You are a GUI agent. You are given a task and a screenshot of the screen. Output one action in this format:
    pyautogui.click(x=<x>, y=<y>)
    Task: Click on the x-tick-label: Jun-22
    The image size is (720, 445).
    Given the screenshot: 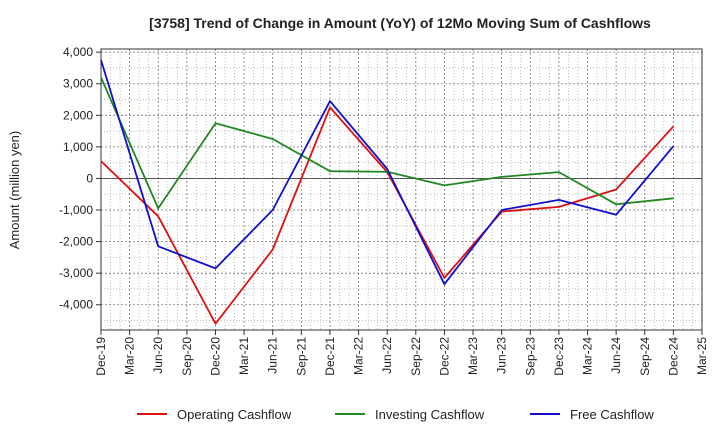 What is the action you would take?
    pyautogui.click(x=387, y=355)
    